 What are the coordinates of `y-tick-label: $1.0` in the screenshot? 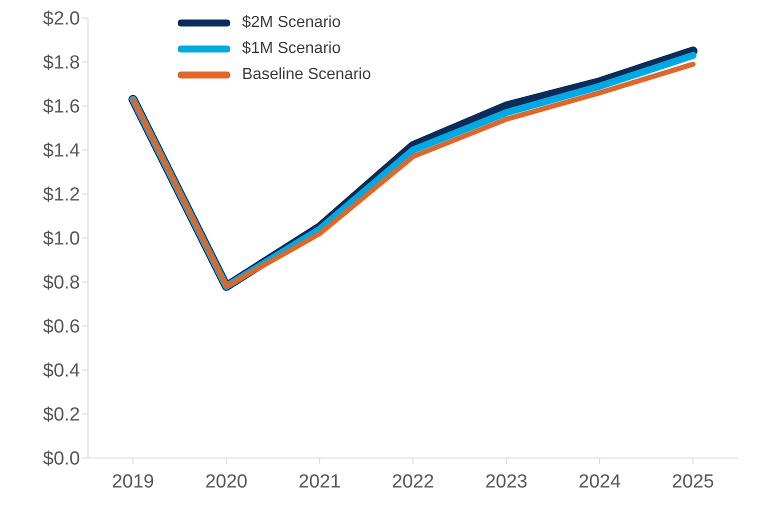 It's located at (61, 239).